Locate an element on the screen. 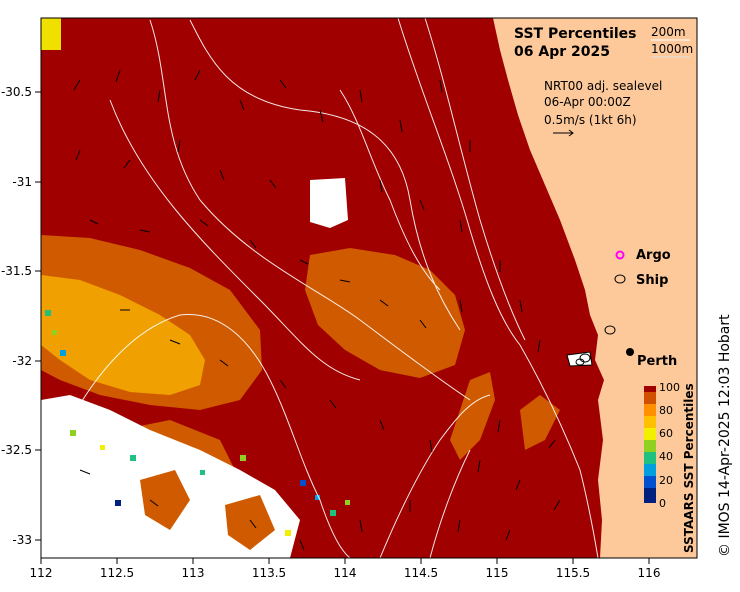 This screenshot has height=592, width=740. y-tick-label: -33 is located at coordinates (22, 540).